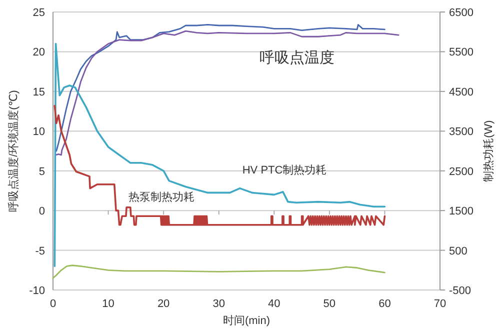 The height and width of the screenshot is (335, 502). I want to click on x-tick-label: 50, so click(329, 304).